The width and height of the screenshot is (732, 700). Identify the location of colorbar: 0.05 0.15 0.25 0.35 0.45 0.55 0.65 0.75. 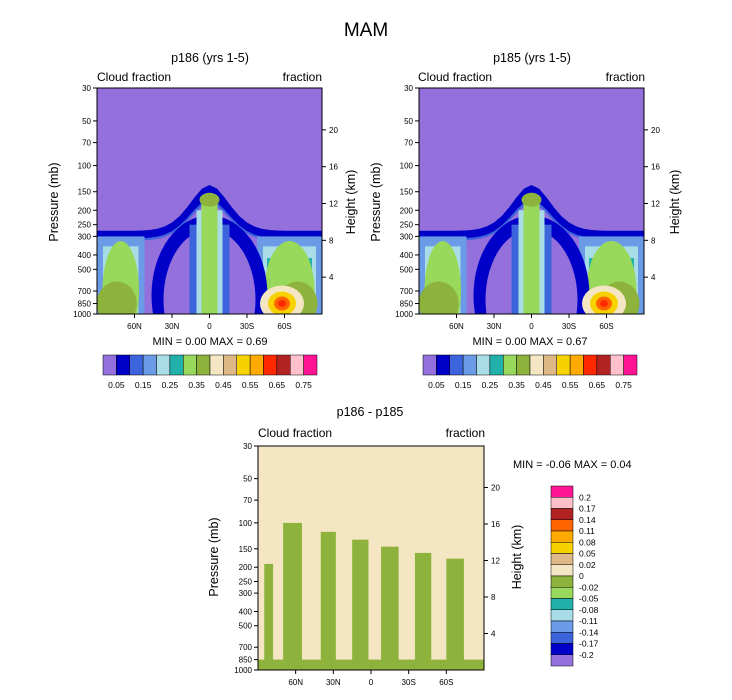
(530, 372).